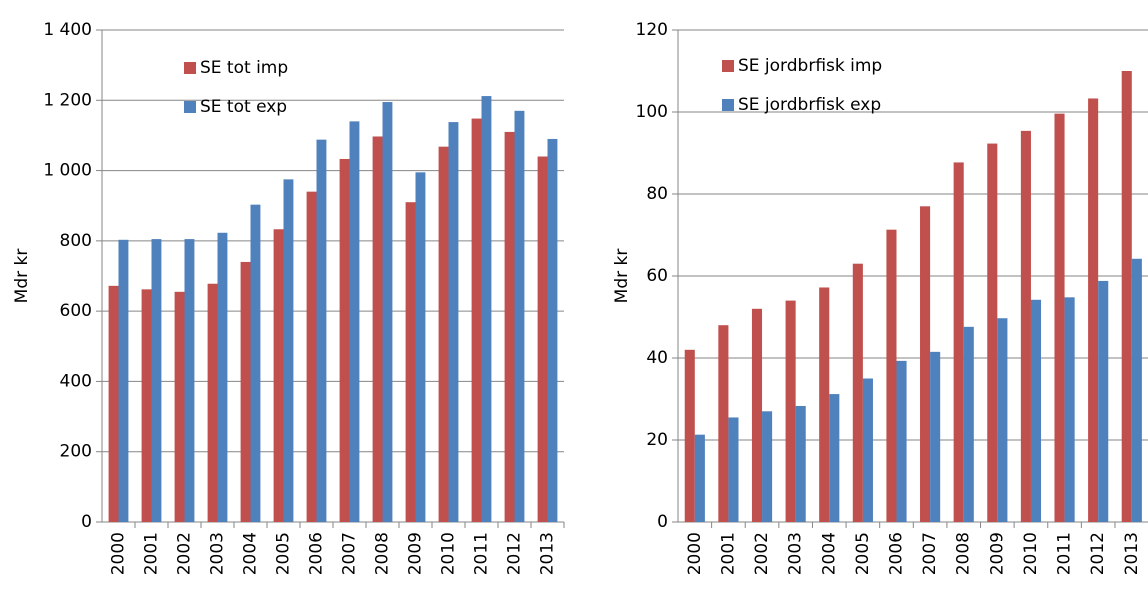  Describe the element at coordinates (383, 553) in the screenshot. I see `x-tick-label: 2008` at that location.